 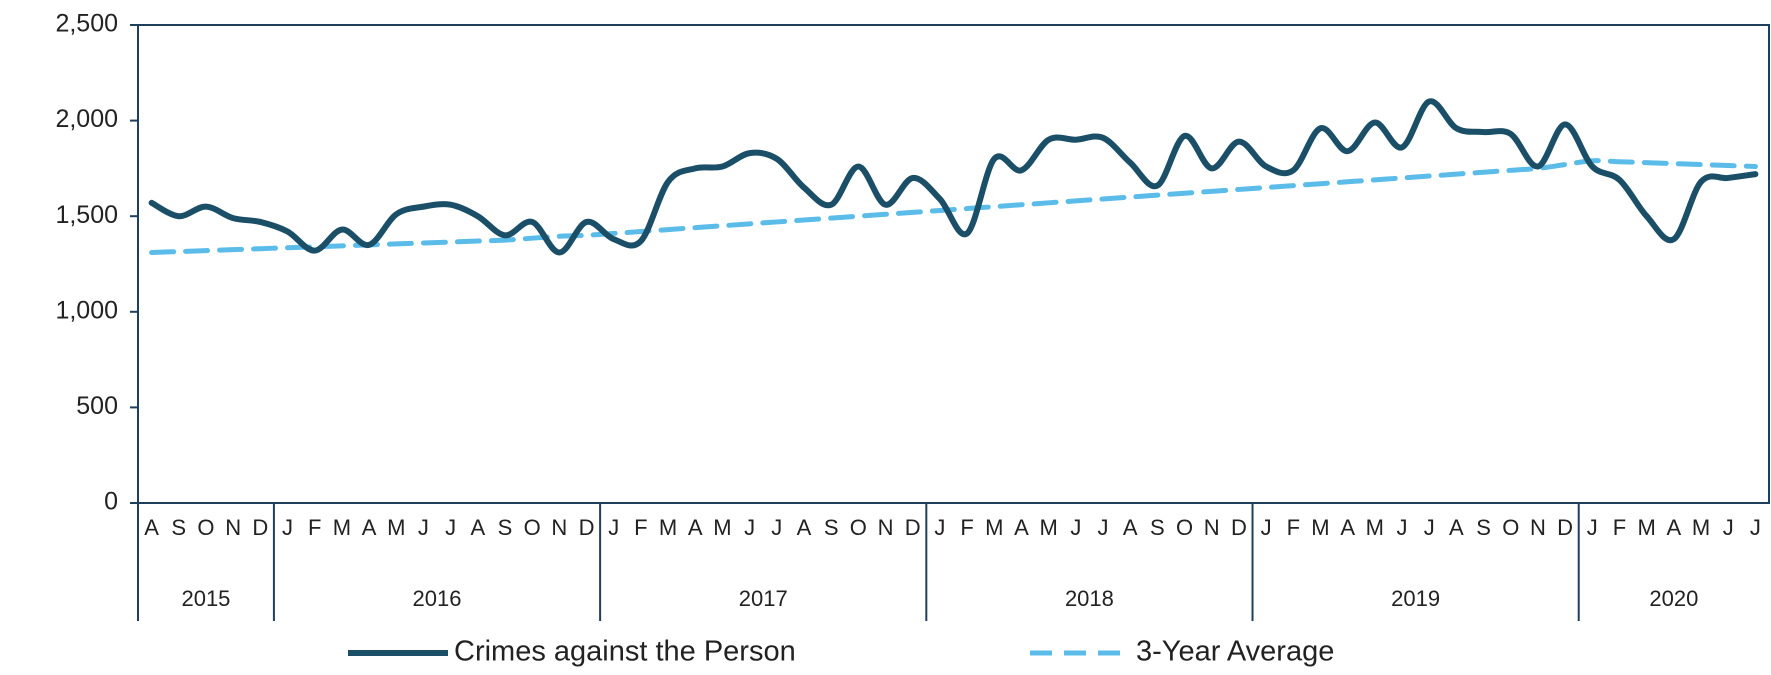 I want to click on y-tick-label: 2,000, so click(x=86, y=119).